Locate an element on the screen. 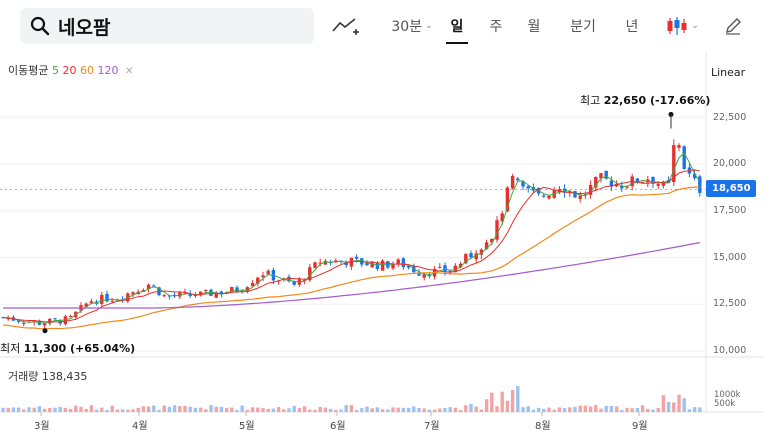 This screenshot has height=433, width=764. price-tick: 10,000 is located at coordinates (730, 350).